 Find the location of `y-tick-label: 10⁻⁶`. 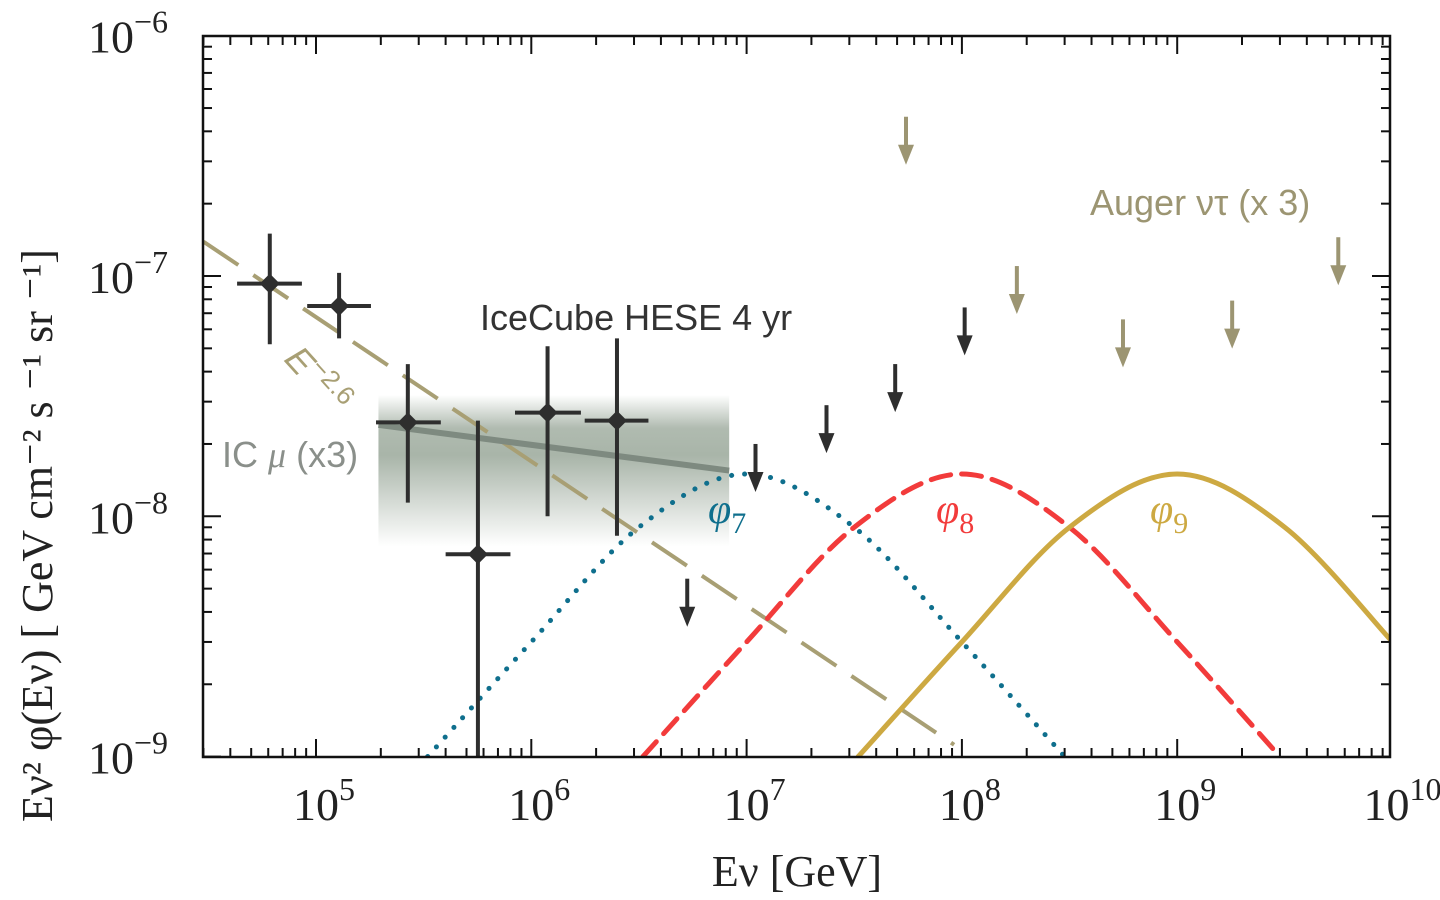

y-tick-label: 10⁻⁶ is located at coordinates (128, 33).